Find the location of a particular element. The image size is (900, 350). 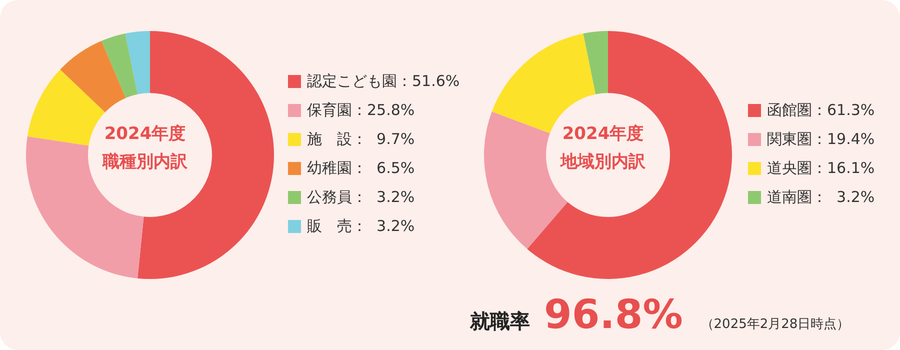

data-label: ： 9.7% is located at coordinates (383, 139).